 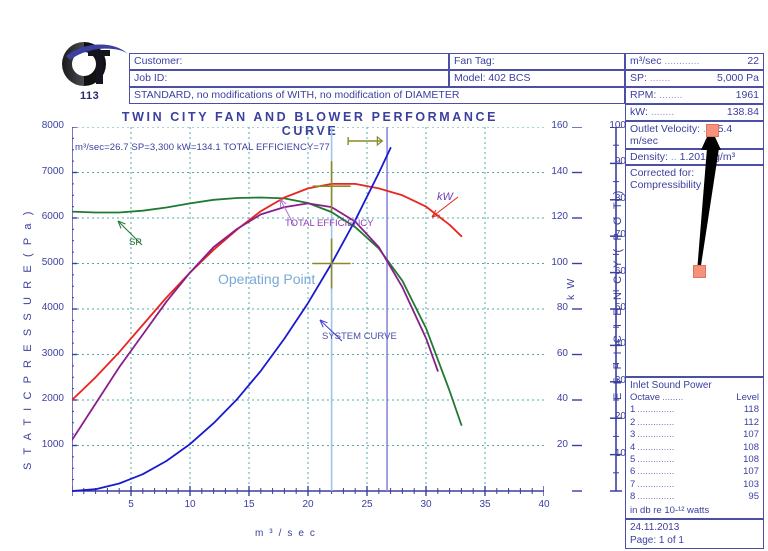 What do you see at coordinates (267, 279) in the screenshot?
I see `operating-point-label: Operating Point` at bounding box center [267, 279].